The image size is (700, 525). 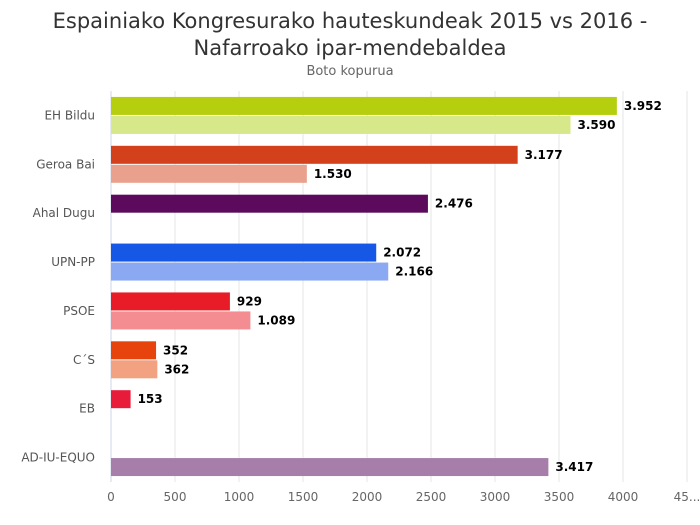 I want to click on category-label: C´S, so click(x=84, y=360).